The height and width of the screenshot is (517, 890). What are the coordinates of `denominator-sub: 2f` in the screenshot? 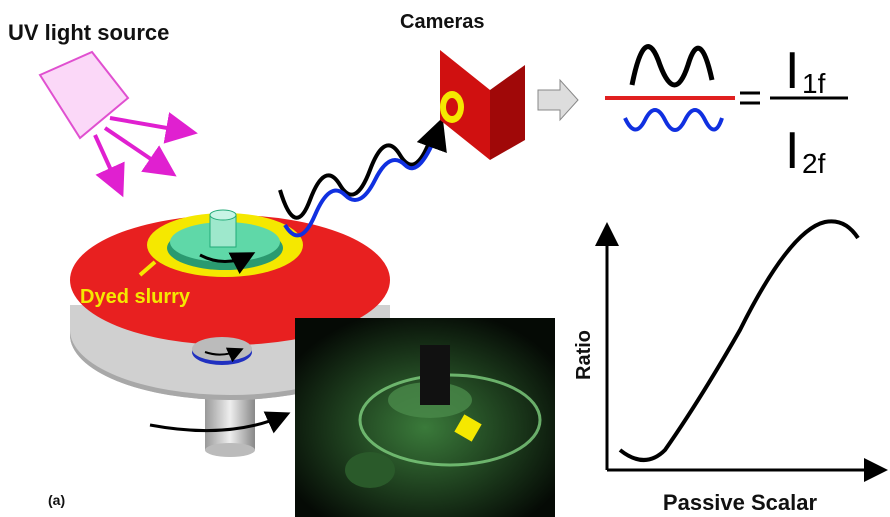 It's located at (814, 163).